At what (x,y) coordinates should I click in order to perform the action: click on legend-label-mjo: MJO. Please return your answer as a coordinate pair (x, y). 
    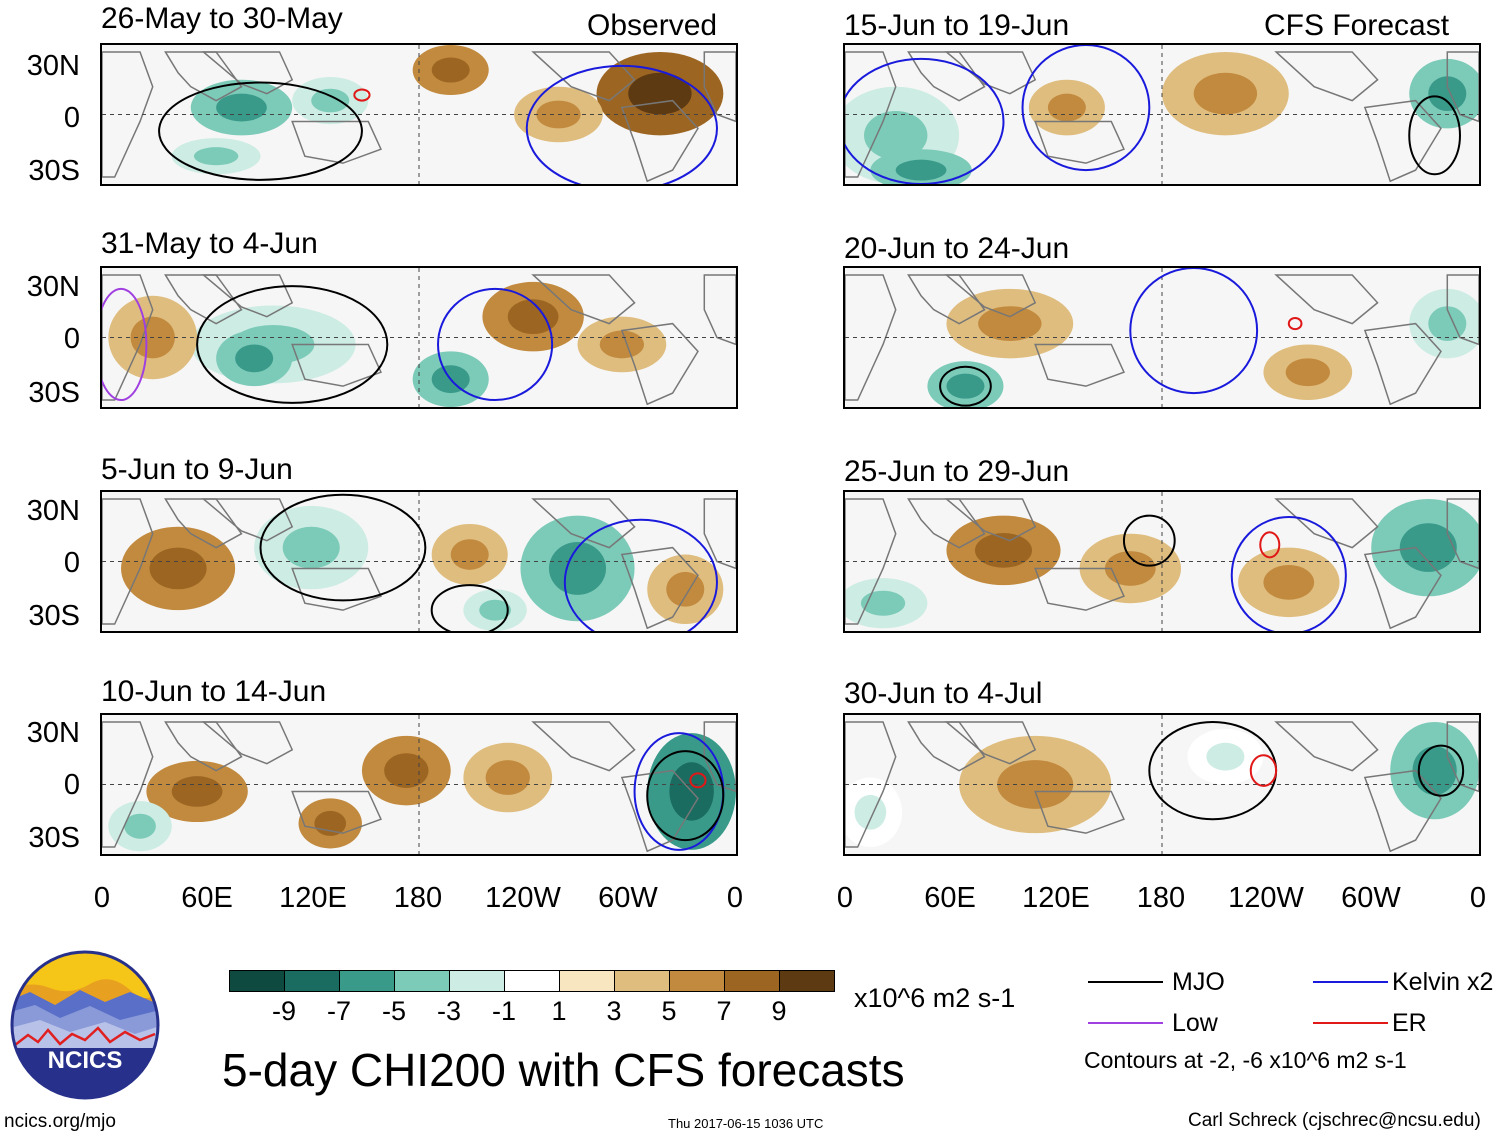
    Looking at the image, I should click on (1198, 982).